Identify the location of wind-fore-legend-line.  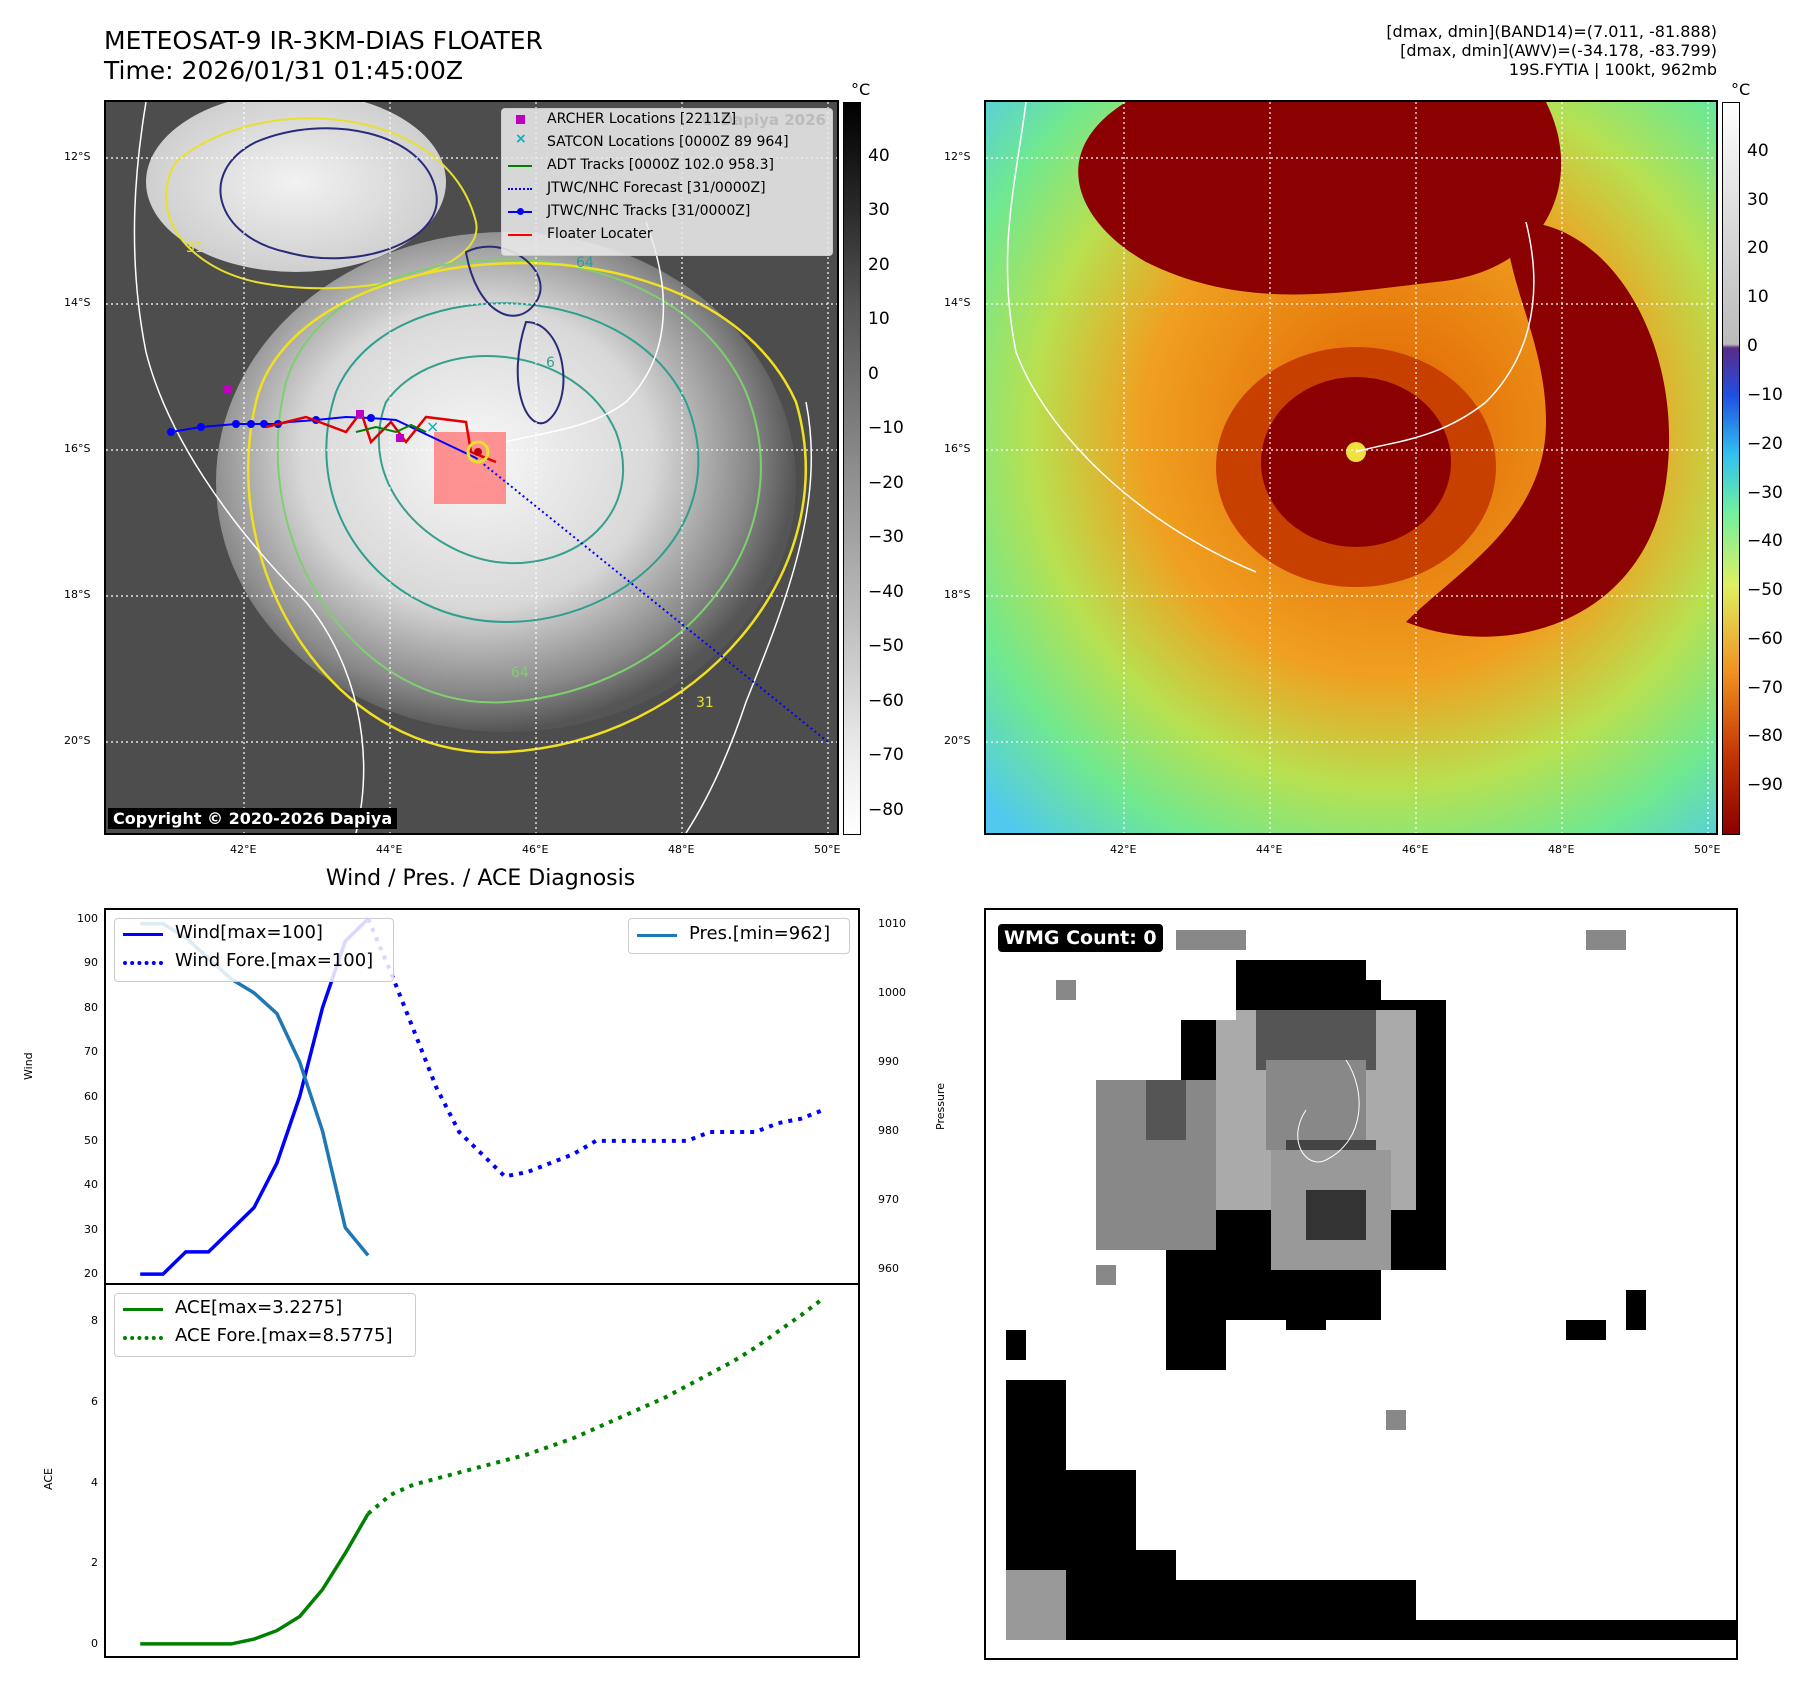
(143, 963).